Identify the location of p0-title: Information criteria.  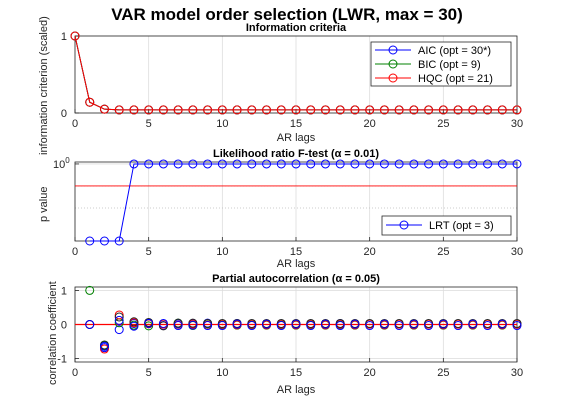
(296, 28).